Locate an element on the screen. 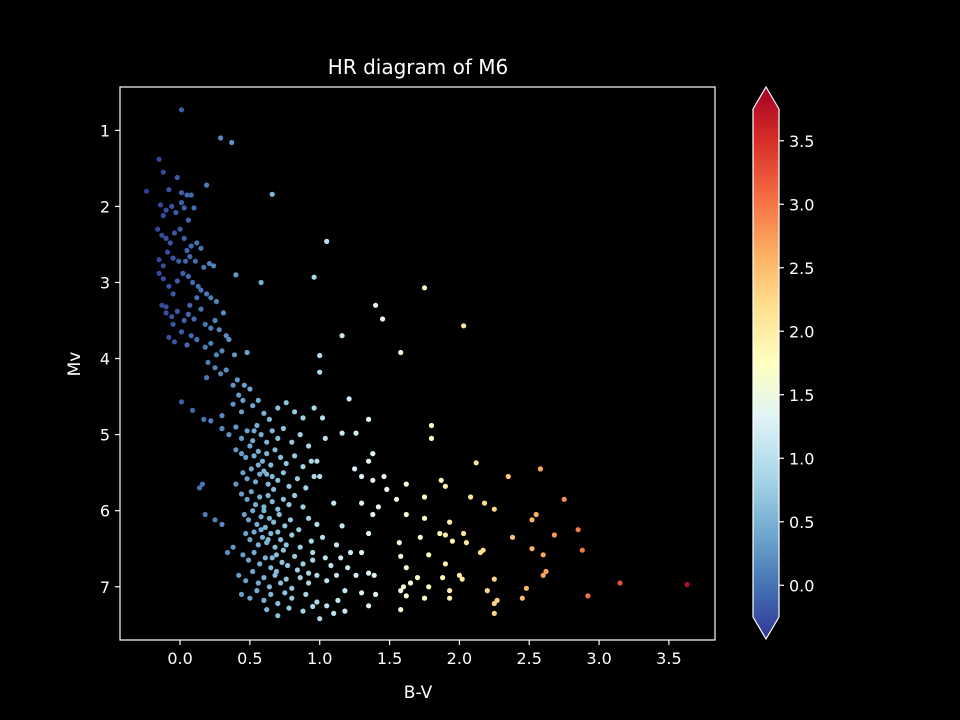 The image size is (960, 720). colorbar-tick-label: 2.5 is located at coordinates (801, 268).